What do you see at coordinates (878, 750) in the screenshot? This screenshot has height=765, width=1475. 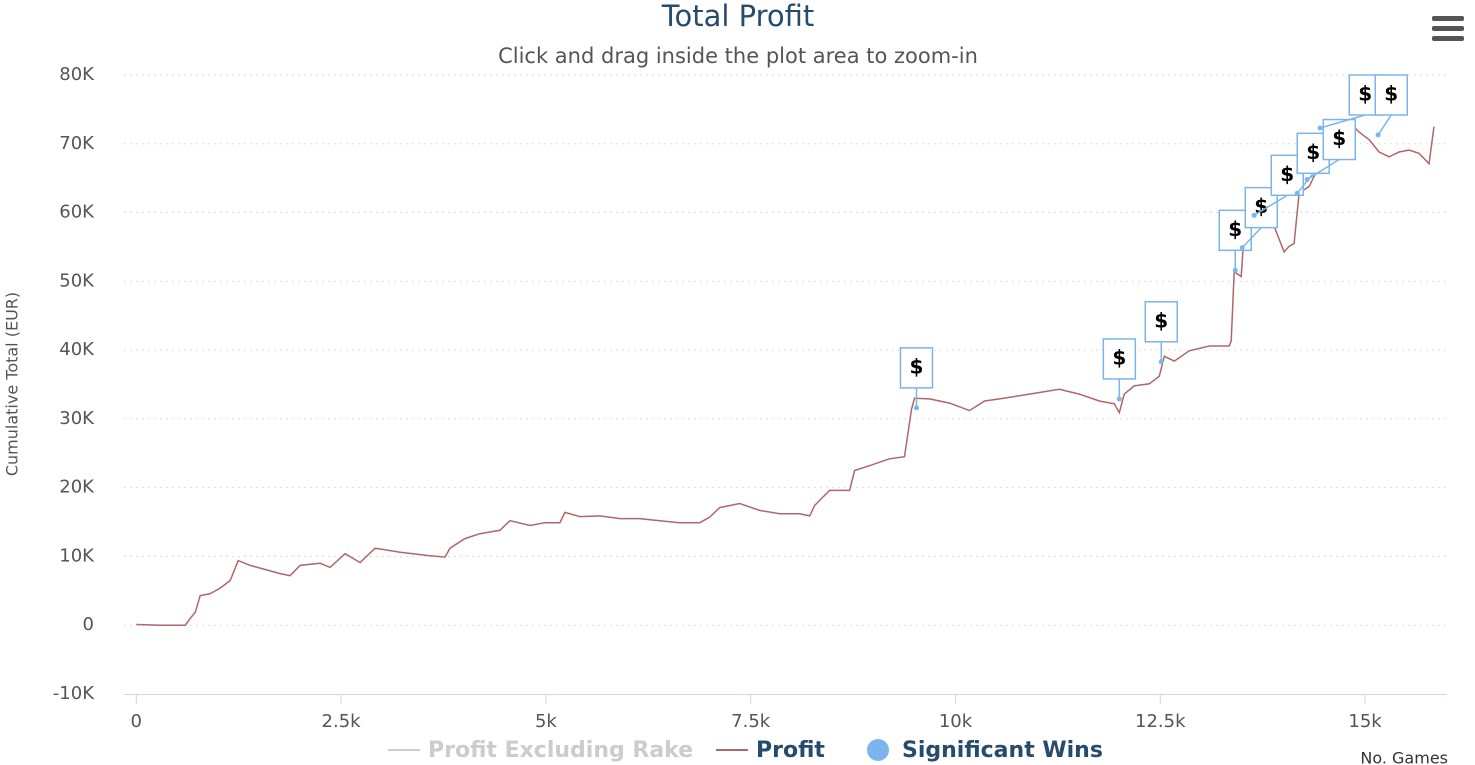 I see `legend-symbol` at bounding box center [878, 750].